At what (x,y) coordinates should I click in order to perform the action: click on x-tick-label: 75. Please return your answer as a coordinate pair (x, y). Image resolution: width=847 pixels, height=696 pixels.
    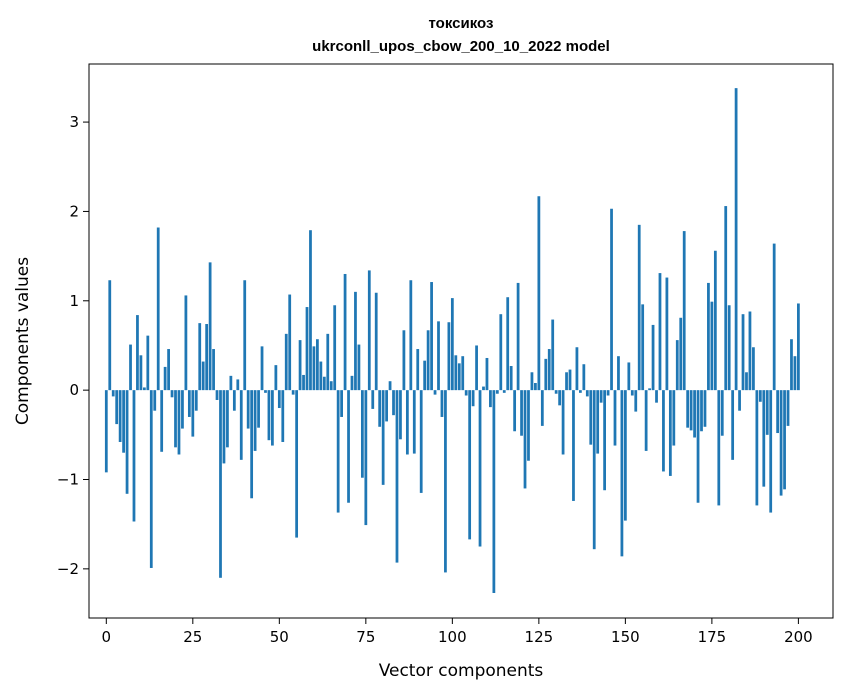
    Looking at the image, I should click on (365, 637).